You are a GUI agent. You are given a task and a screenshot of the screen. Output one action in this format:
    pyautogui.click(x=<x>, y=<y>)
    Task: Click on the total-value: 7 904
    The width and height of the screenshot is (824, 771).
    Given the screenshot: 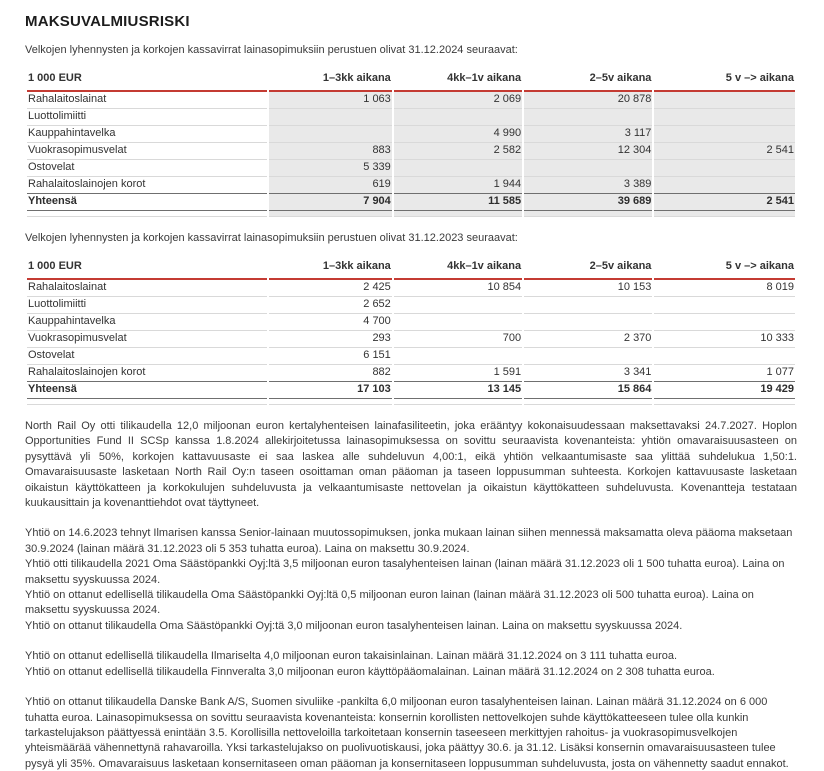 What is the action you would take?
    pyautogui.click(x=330, y=202)
    